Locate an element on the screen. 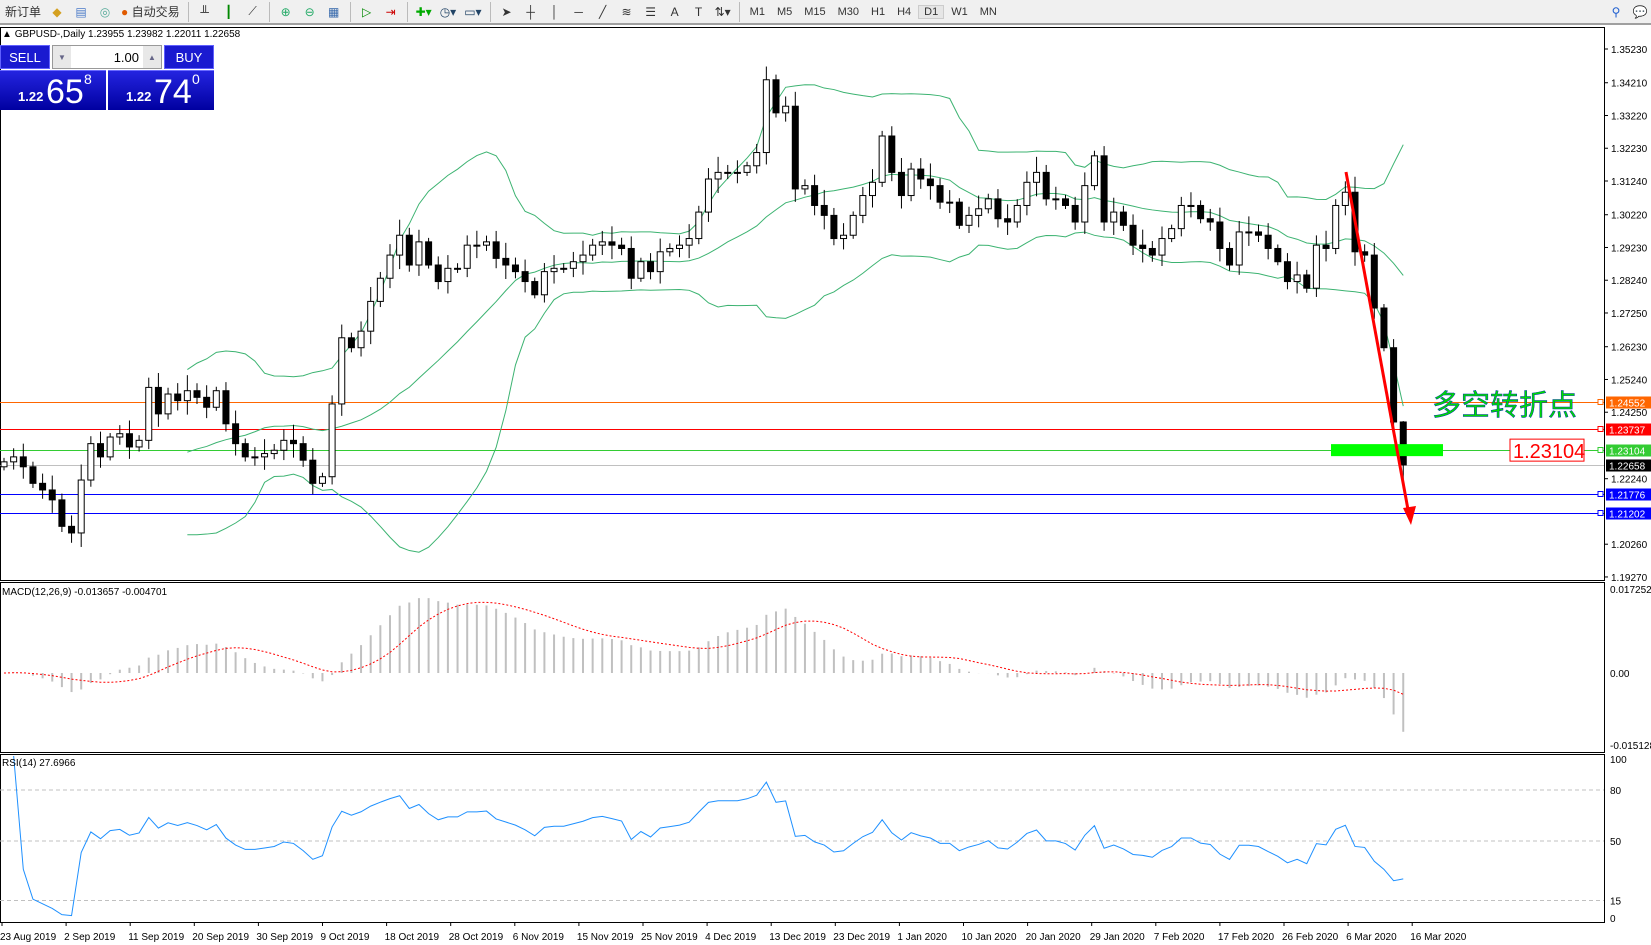 This screenshot has height=945, width=1651. timeframe-h4: H4 is located at coordinates (904, 11).